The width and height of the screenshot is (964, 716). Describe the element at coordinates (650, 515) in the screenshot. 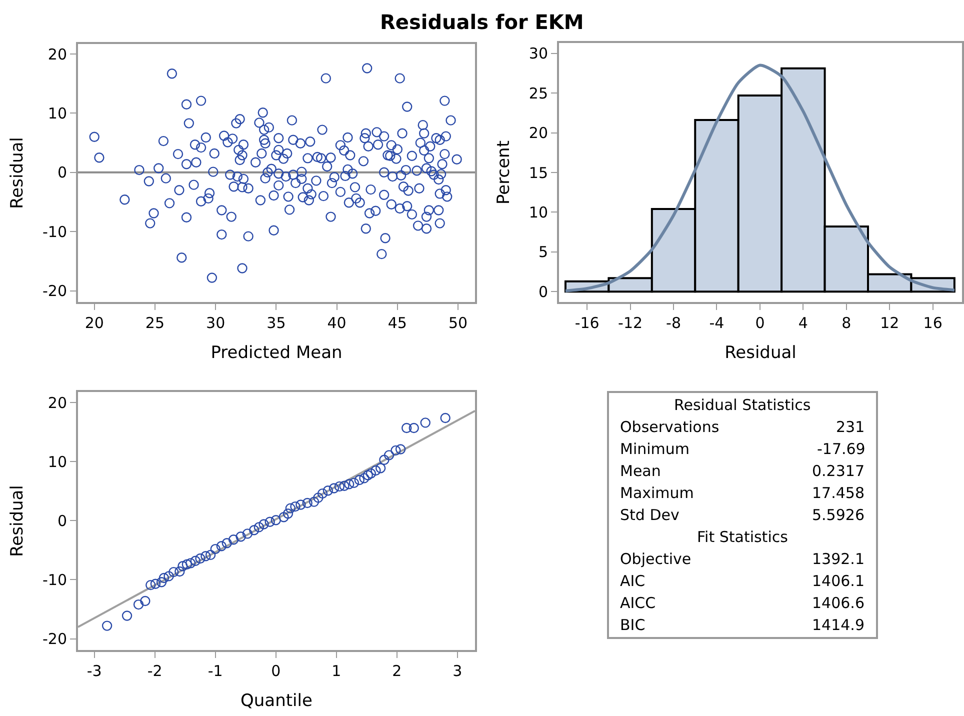

I see `category-label: Std Dev` at that location.